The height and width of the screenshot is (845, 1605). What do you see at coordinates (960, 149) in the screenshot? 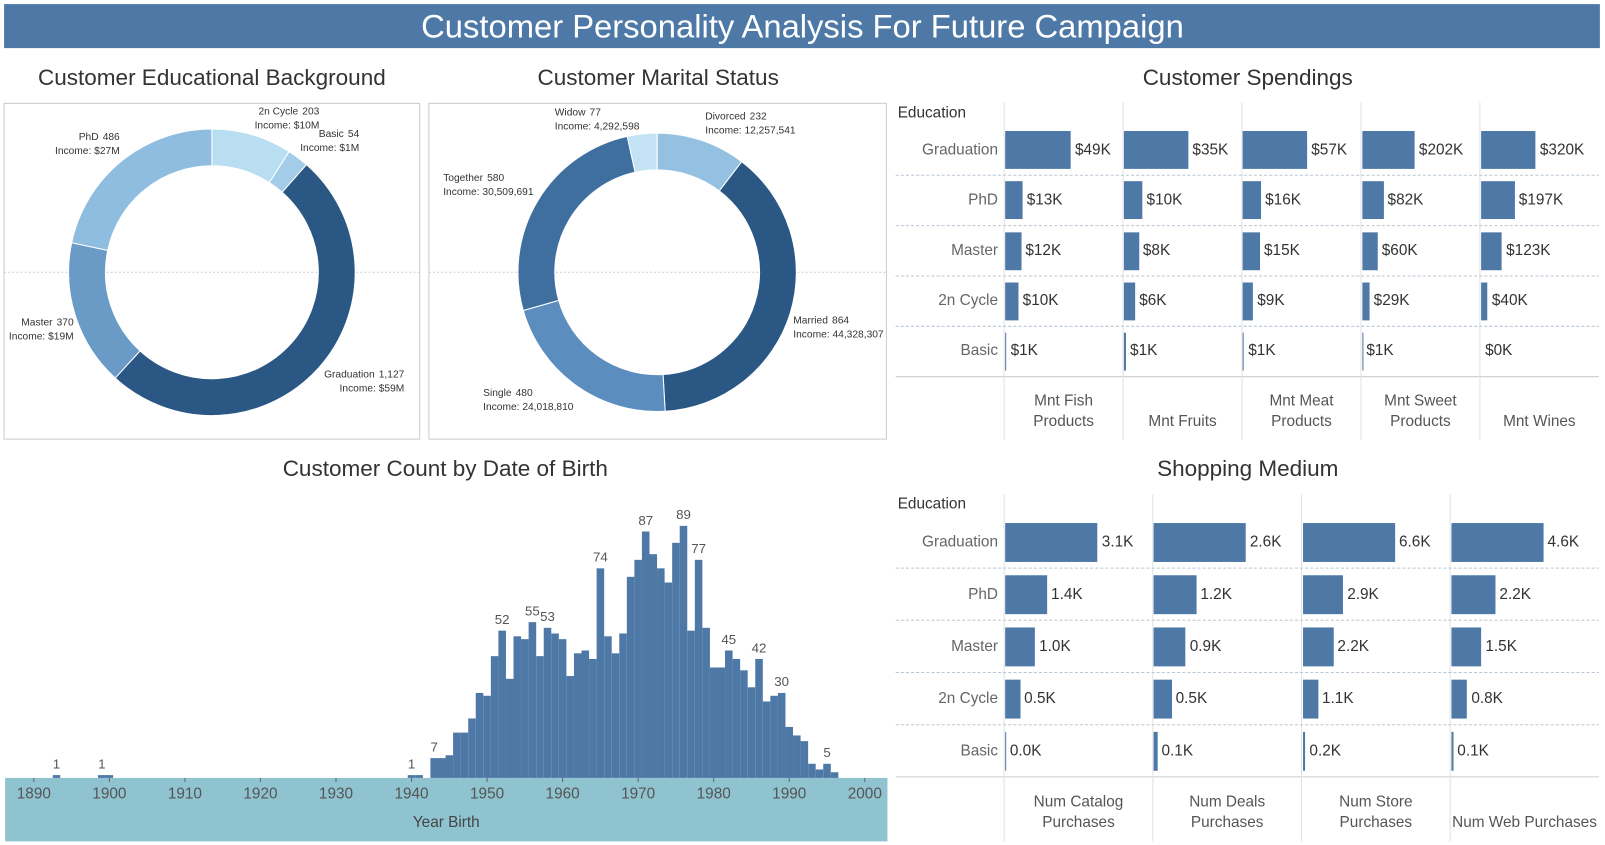
I see `row-label: Graduation` at bounding box center [960, 149].